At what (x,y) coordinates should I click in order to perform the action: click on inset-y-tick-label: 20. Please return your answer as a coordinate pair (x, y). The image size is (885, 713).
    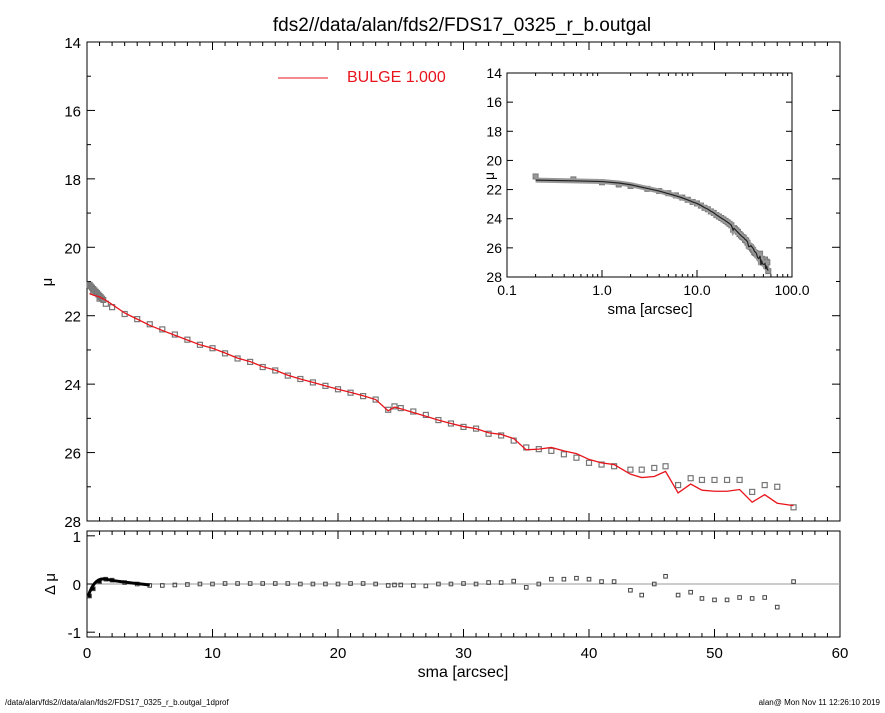
    Looking at the image, I should click on (494, 160).